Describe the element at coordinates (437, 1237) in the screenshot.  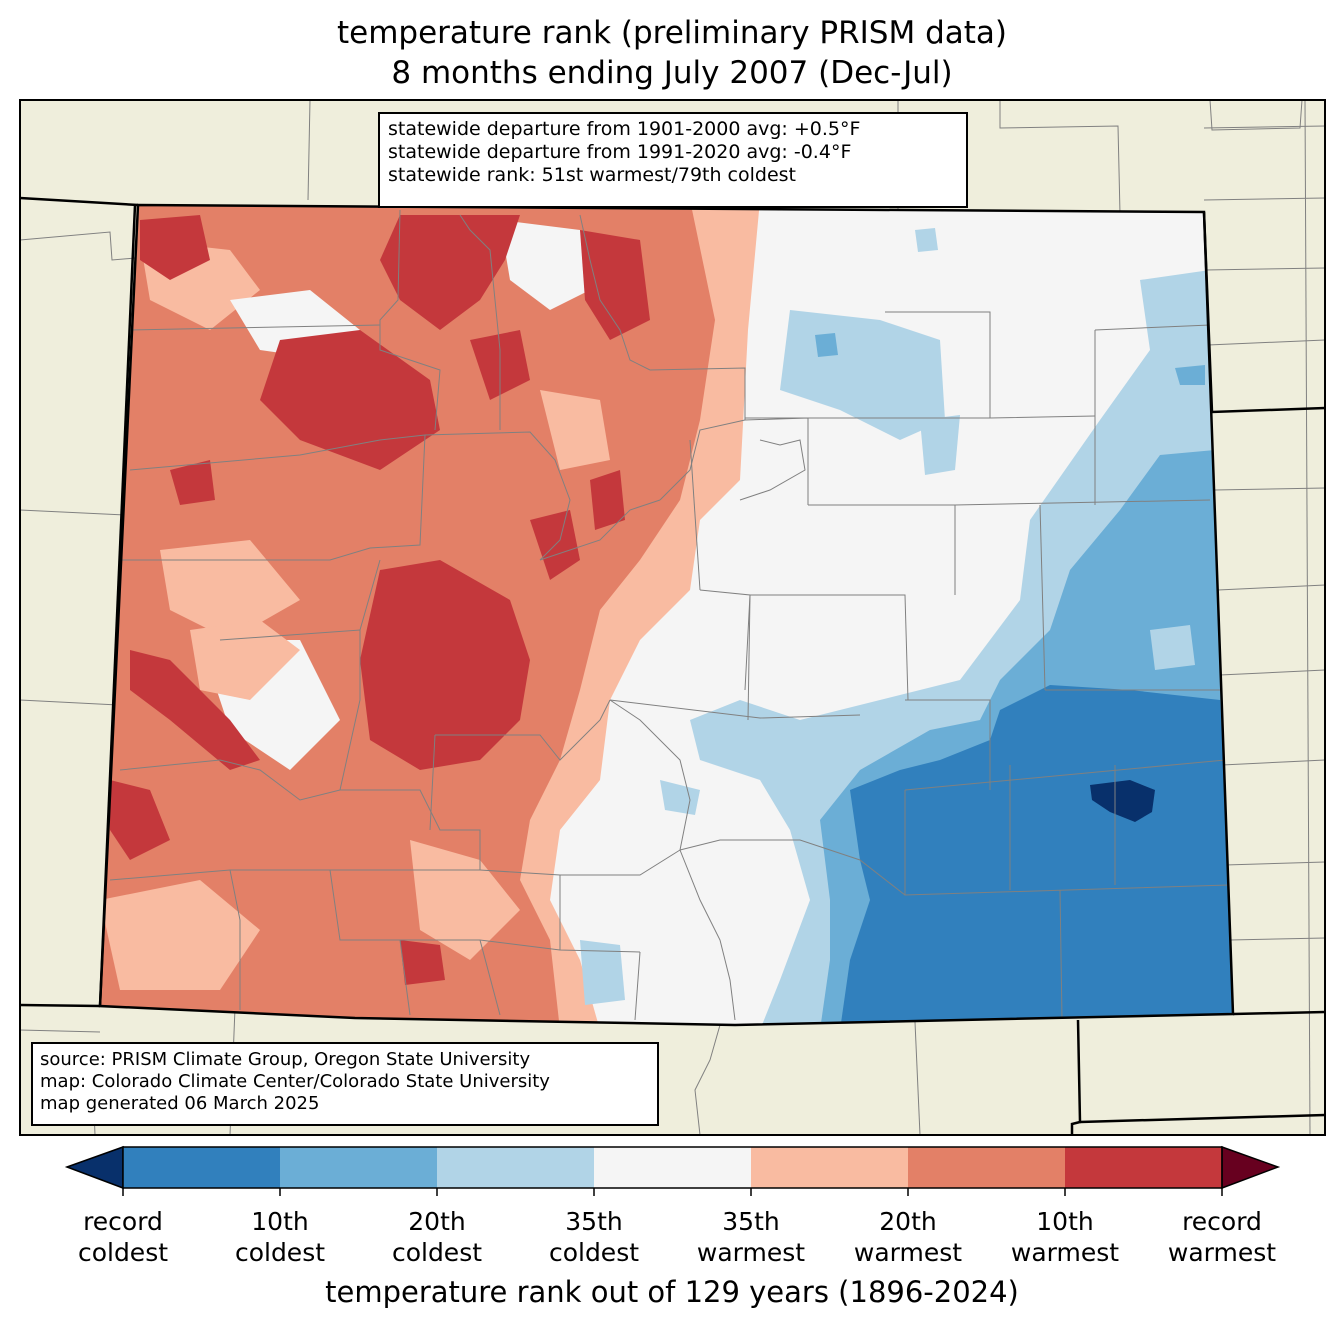
I see `tick-label-20th-coldest: 20th coldest` at that location.